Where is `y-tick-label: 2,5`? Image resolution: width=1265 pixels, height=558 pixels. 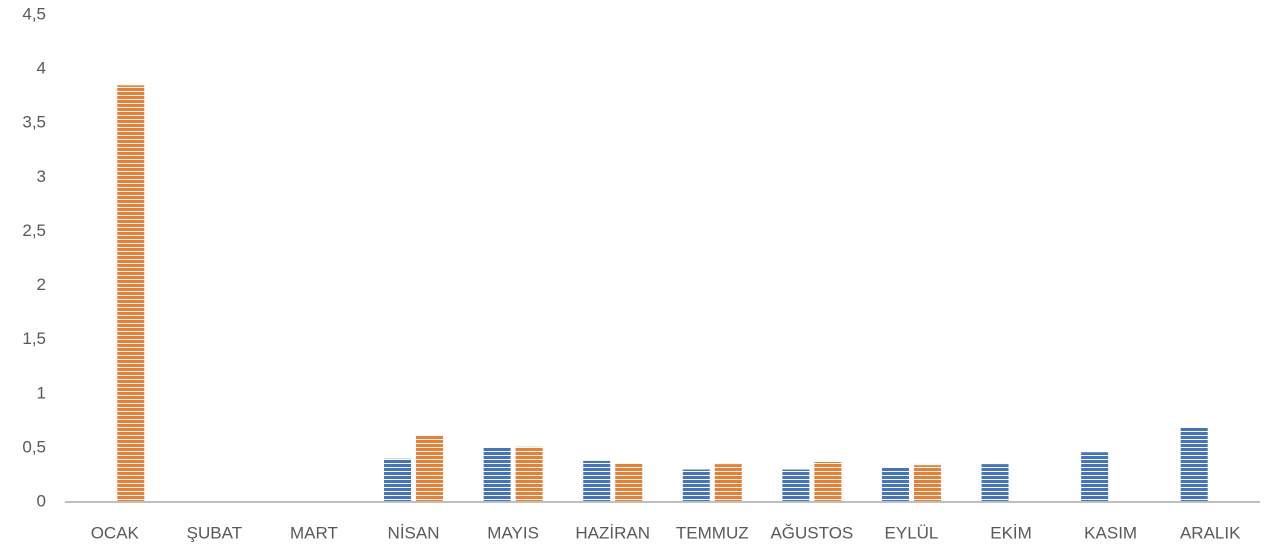
y-tick-label: 2,5 is located at coordinates (34, 230).